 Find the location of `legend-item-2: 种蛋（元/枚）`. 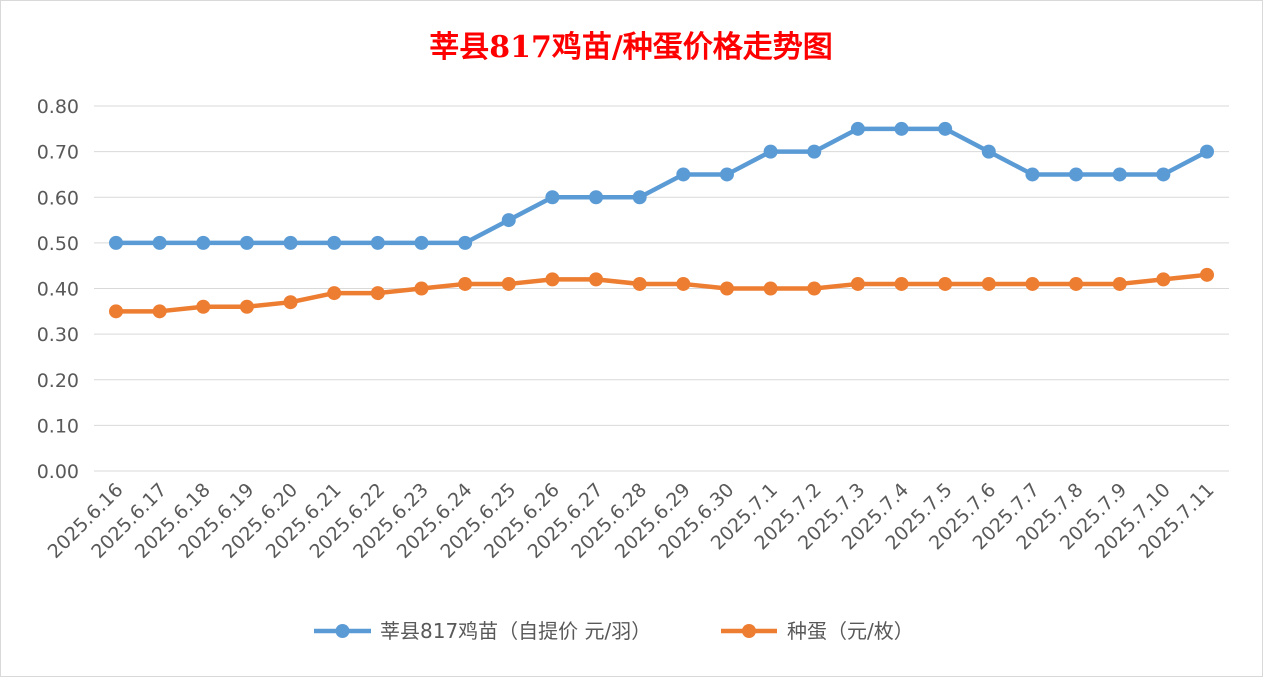

legend-item-2: 种蛋（元/枚） is located at coordinates (817, 631).